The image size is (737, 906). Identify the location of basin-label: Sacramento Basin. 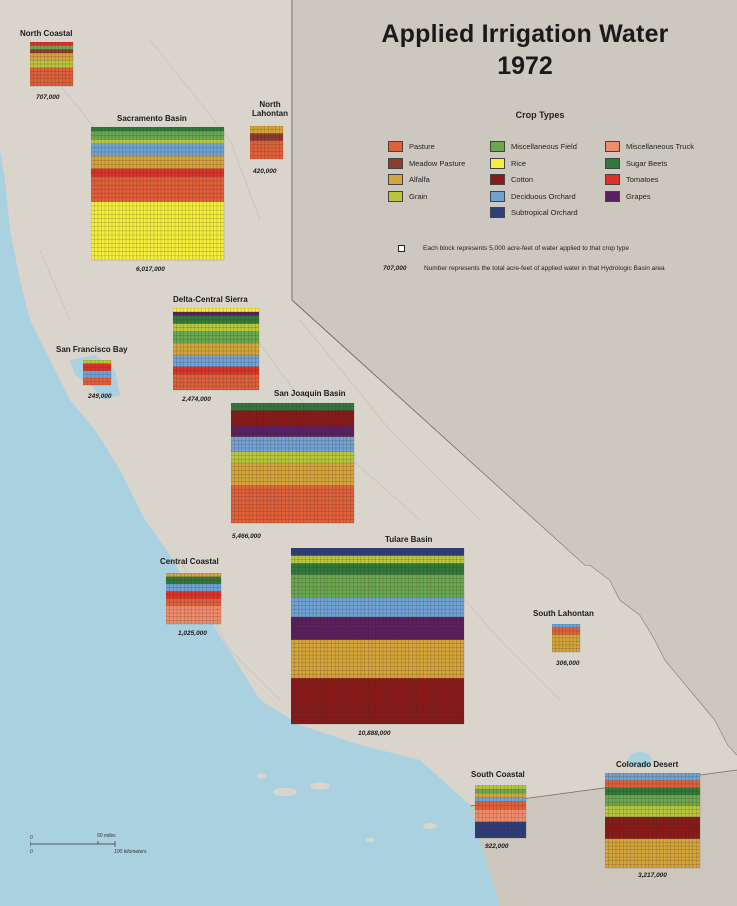
(152, 118).